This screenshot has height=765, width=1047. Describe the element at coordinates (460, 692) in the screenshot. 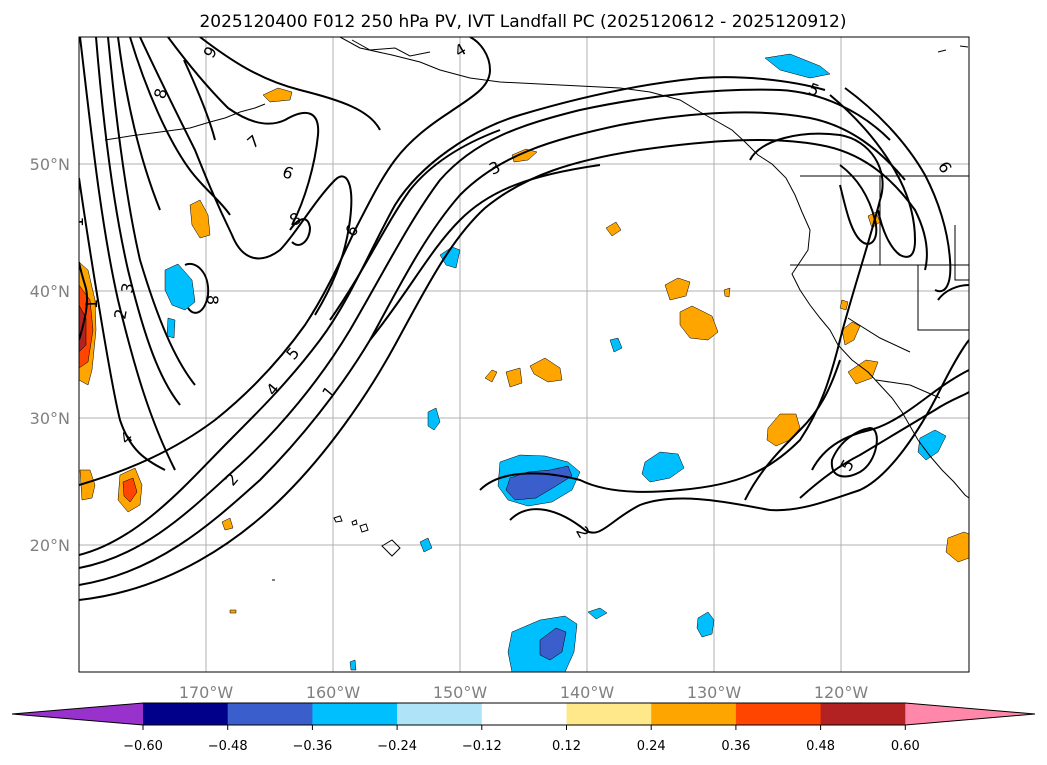

I see `lon-tick: 150°W` at that location.